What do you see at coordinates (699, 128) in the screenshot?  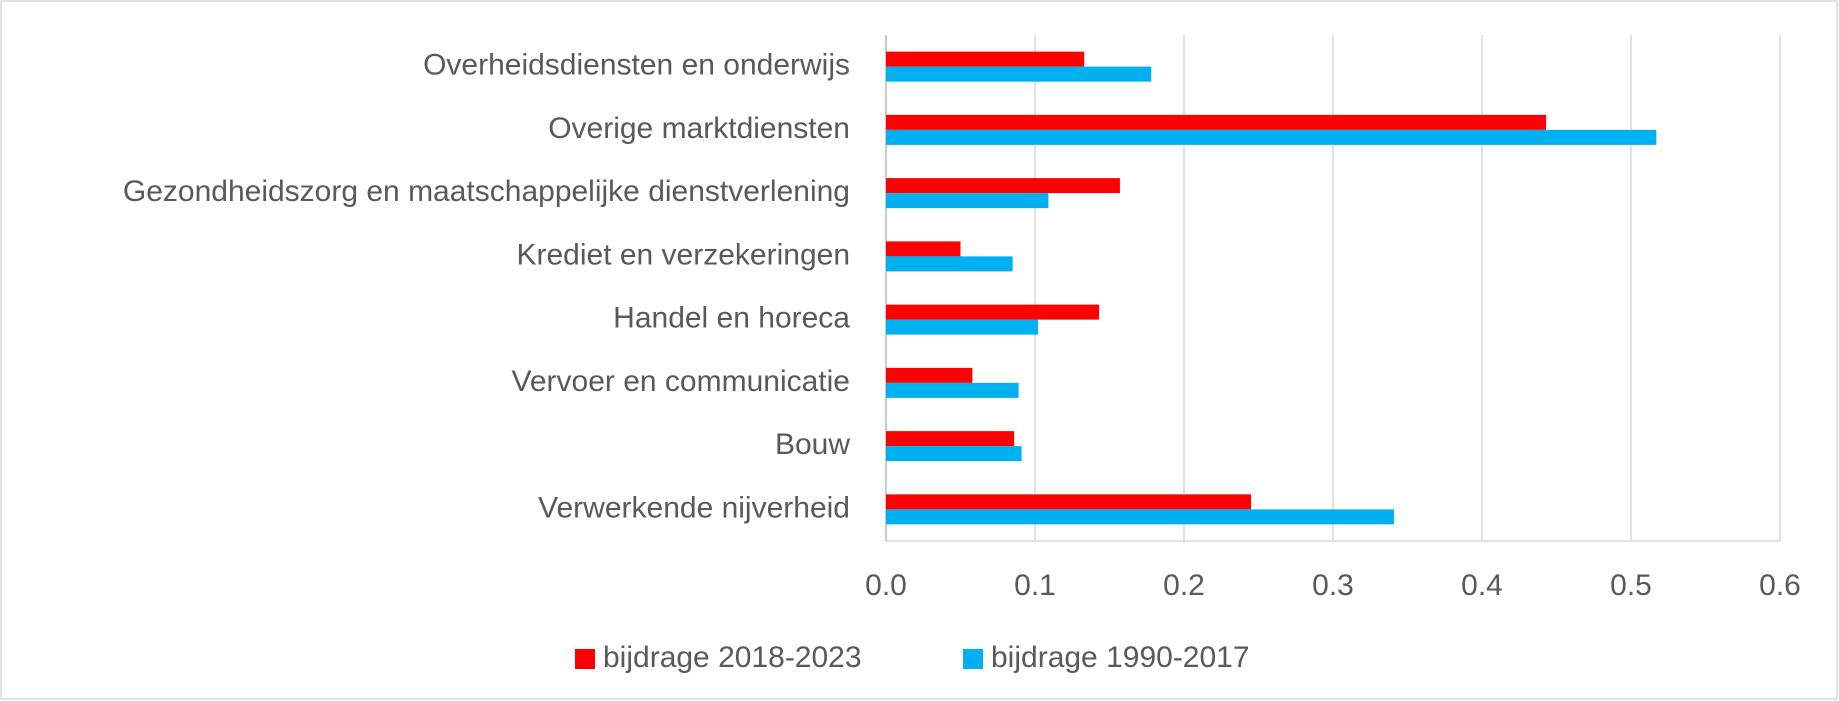 I see `y-tick-label: Overige marktdiensten` at bounding box center [699, 128].